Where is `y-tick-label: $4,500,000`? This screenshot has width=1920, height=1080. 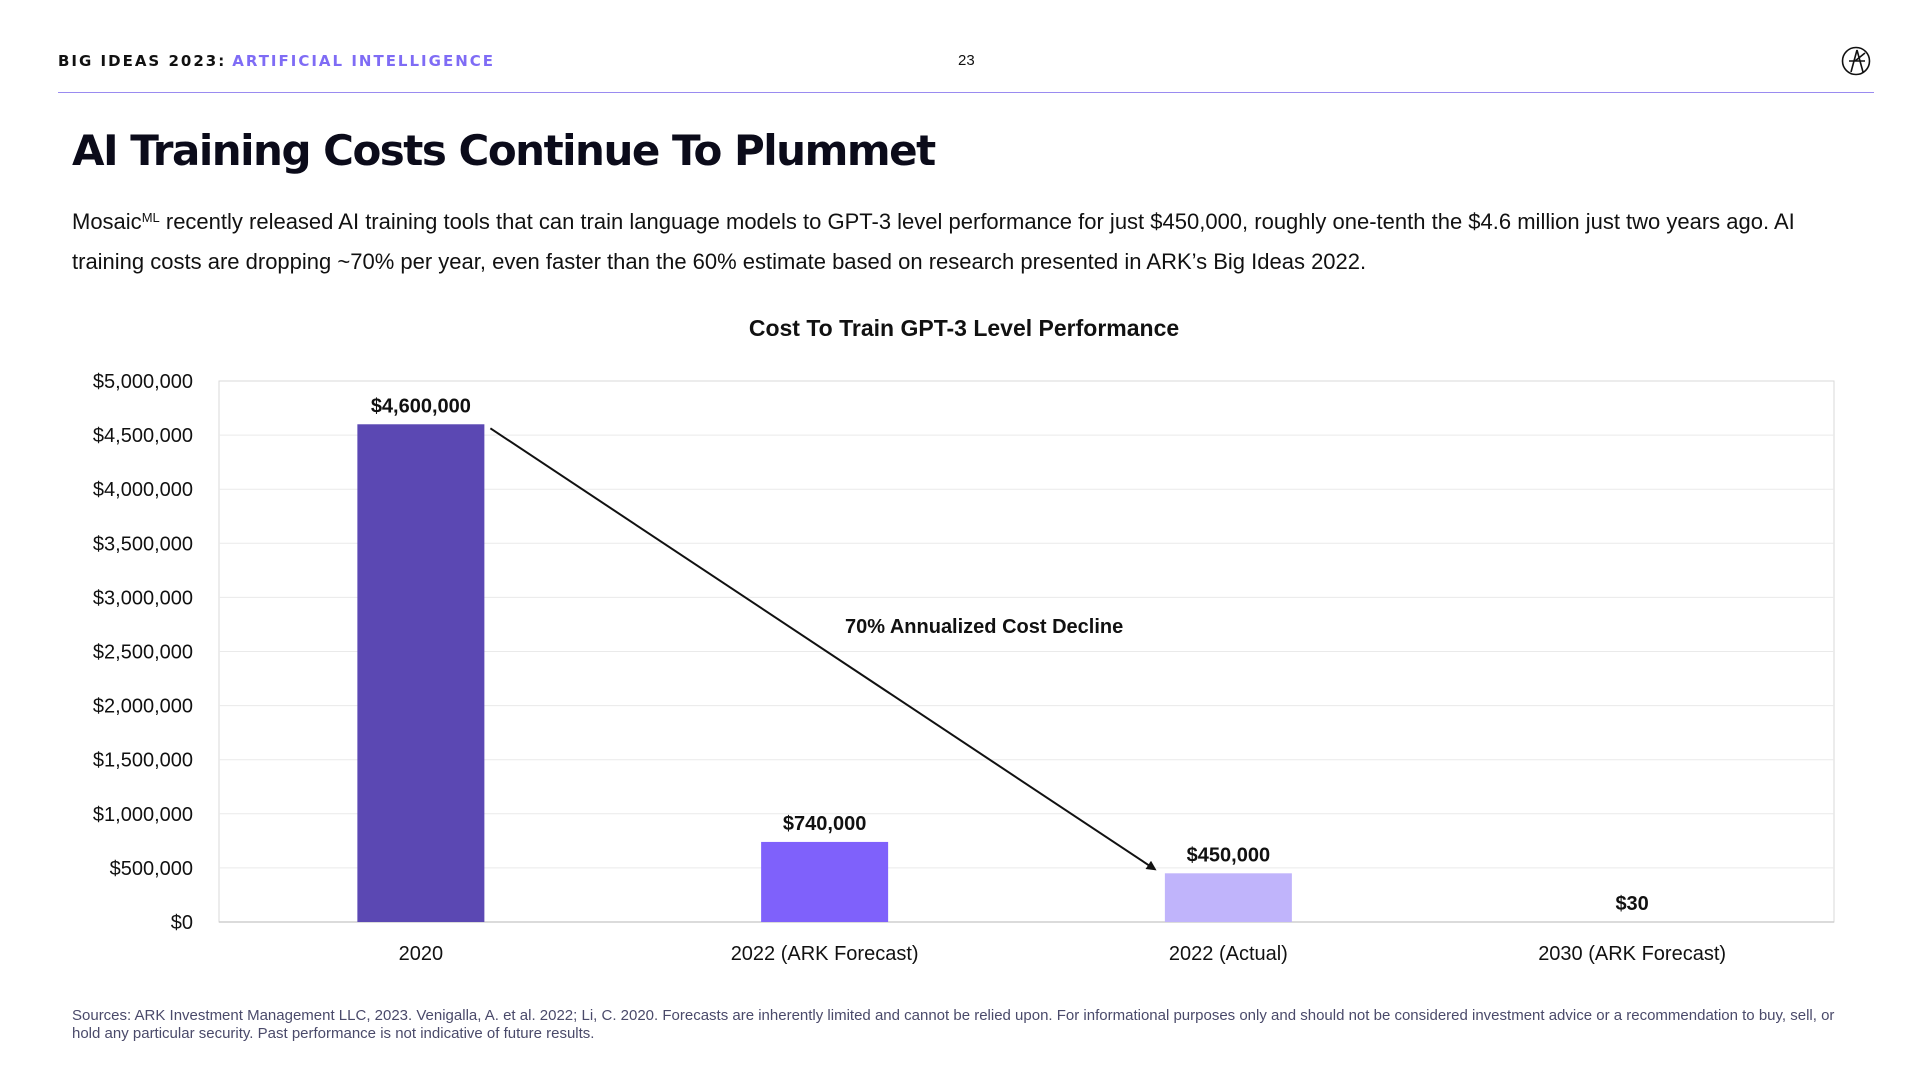 y-tick-label: $4,500,000 is located at coordinates (143, 436).